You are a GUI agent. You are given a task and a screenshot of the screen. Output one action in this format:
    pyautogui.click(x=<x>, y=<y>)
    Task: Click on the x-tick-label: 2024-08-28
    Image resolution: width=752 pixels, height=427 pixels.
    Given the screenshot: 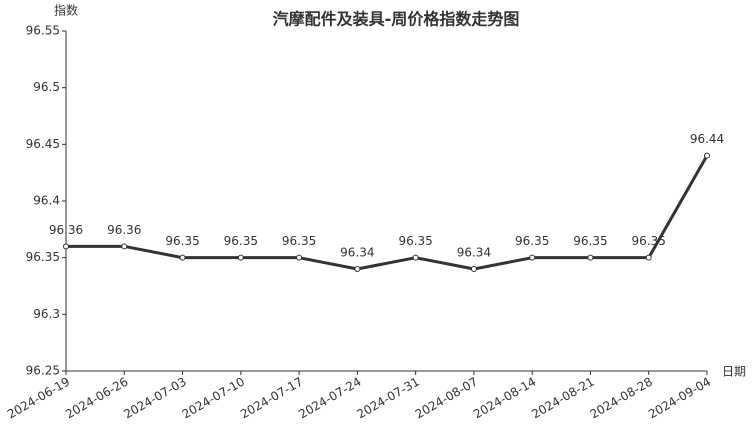 What is the action you would take?
    pyautogui.click(x=621, y=398)
    